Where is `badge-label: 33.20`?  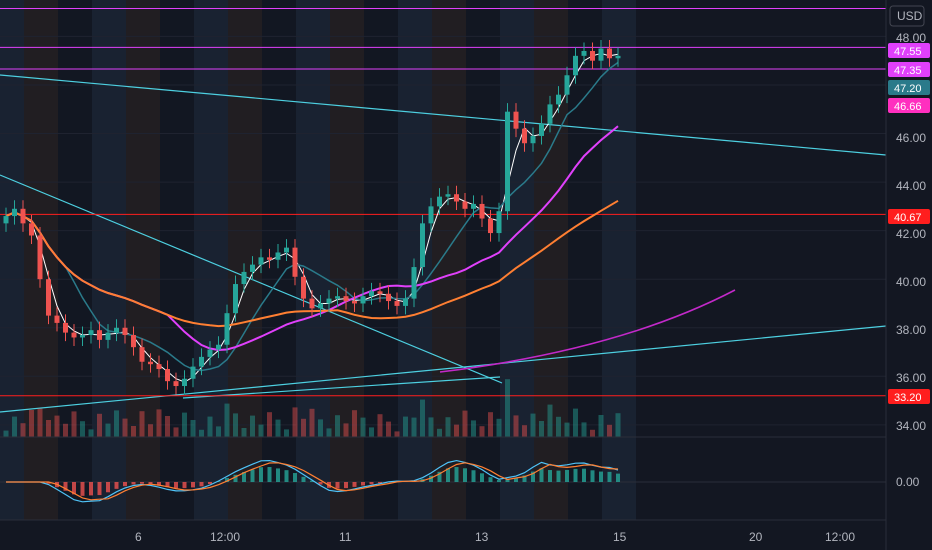 badge-label: 33.20 is located at coordinates (908, 398).